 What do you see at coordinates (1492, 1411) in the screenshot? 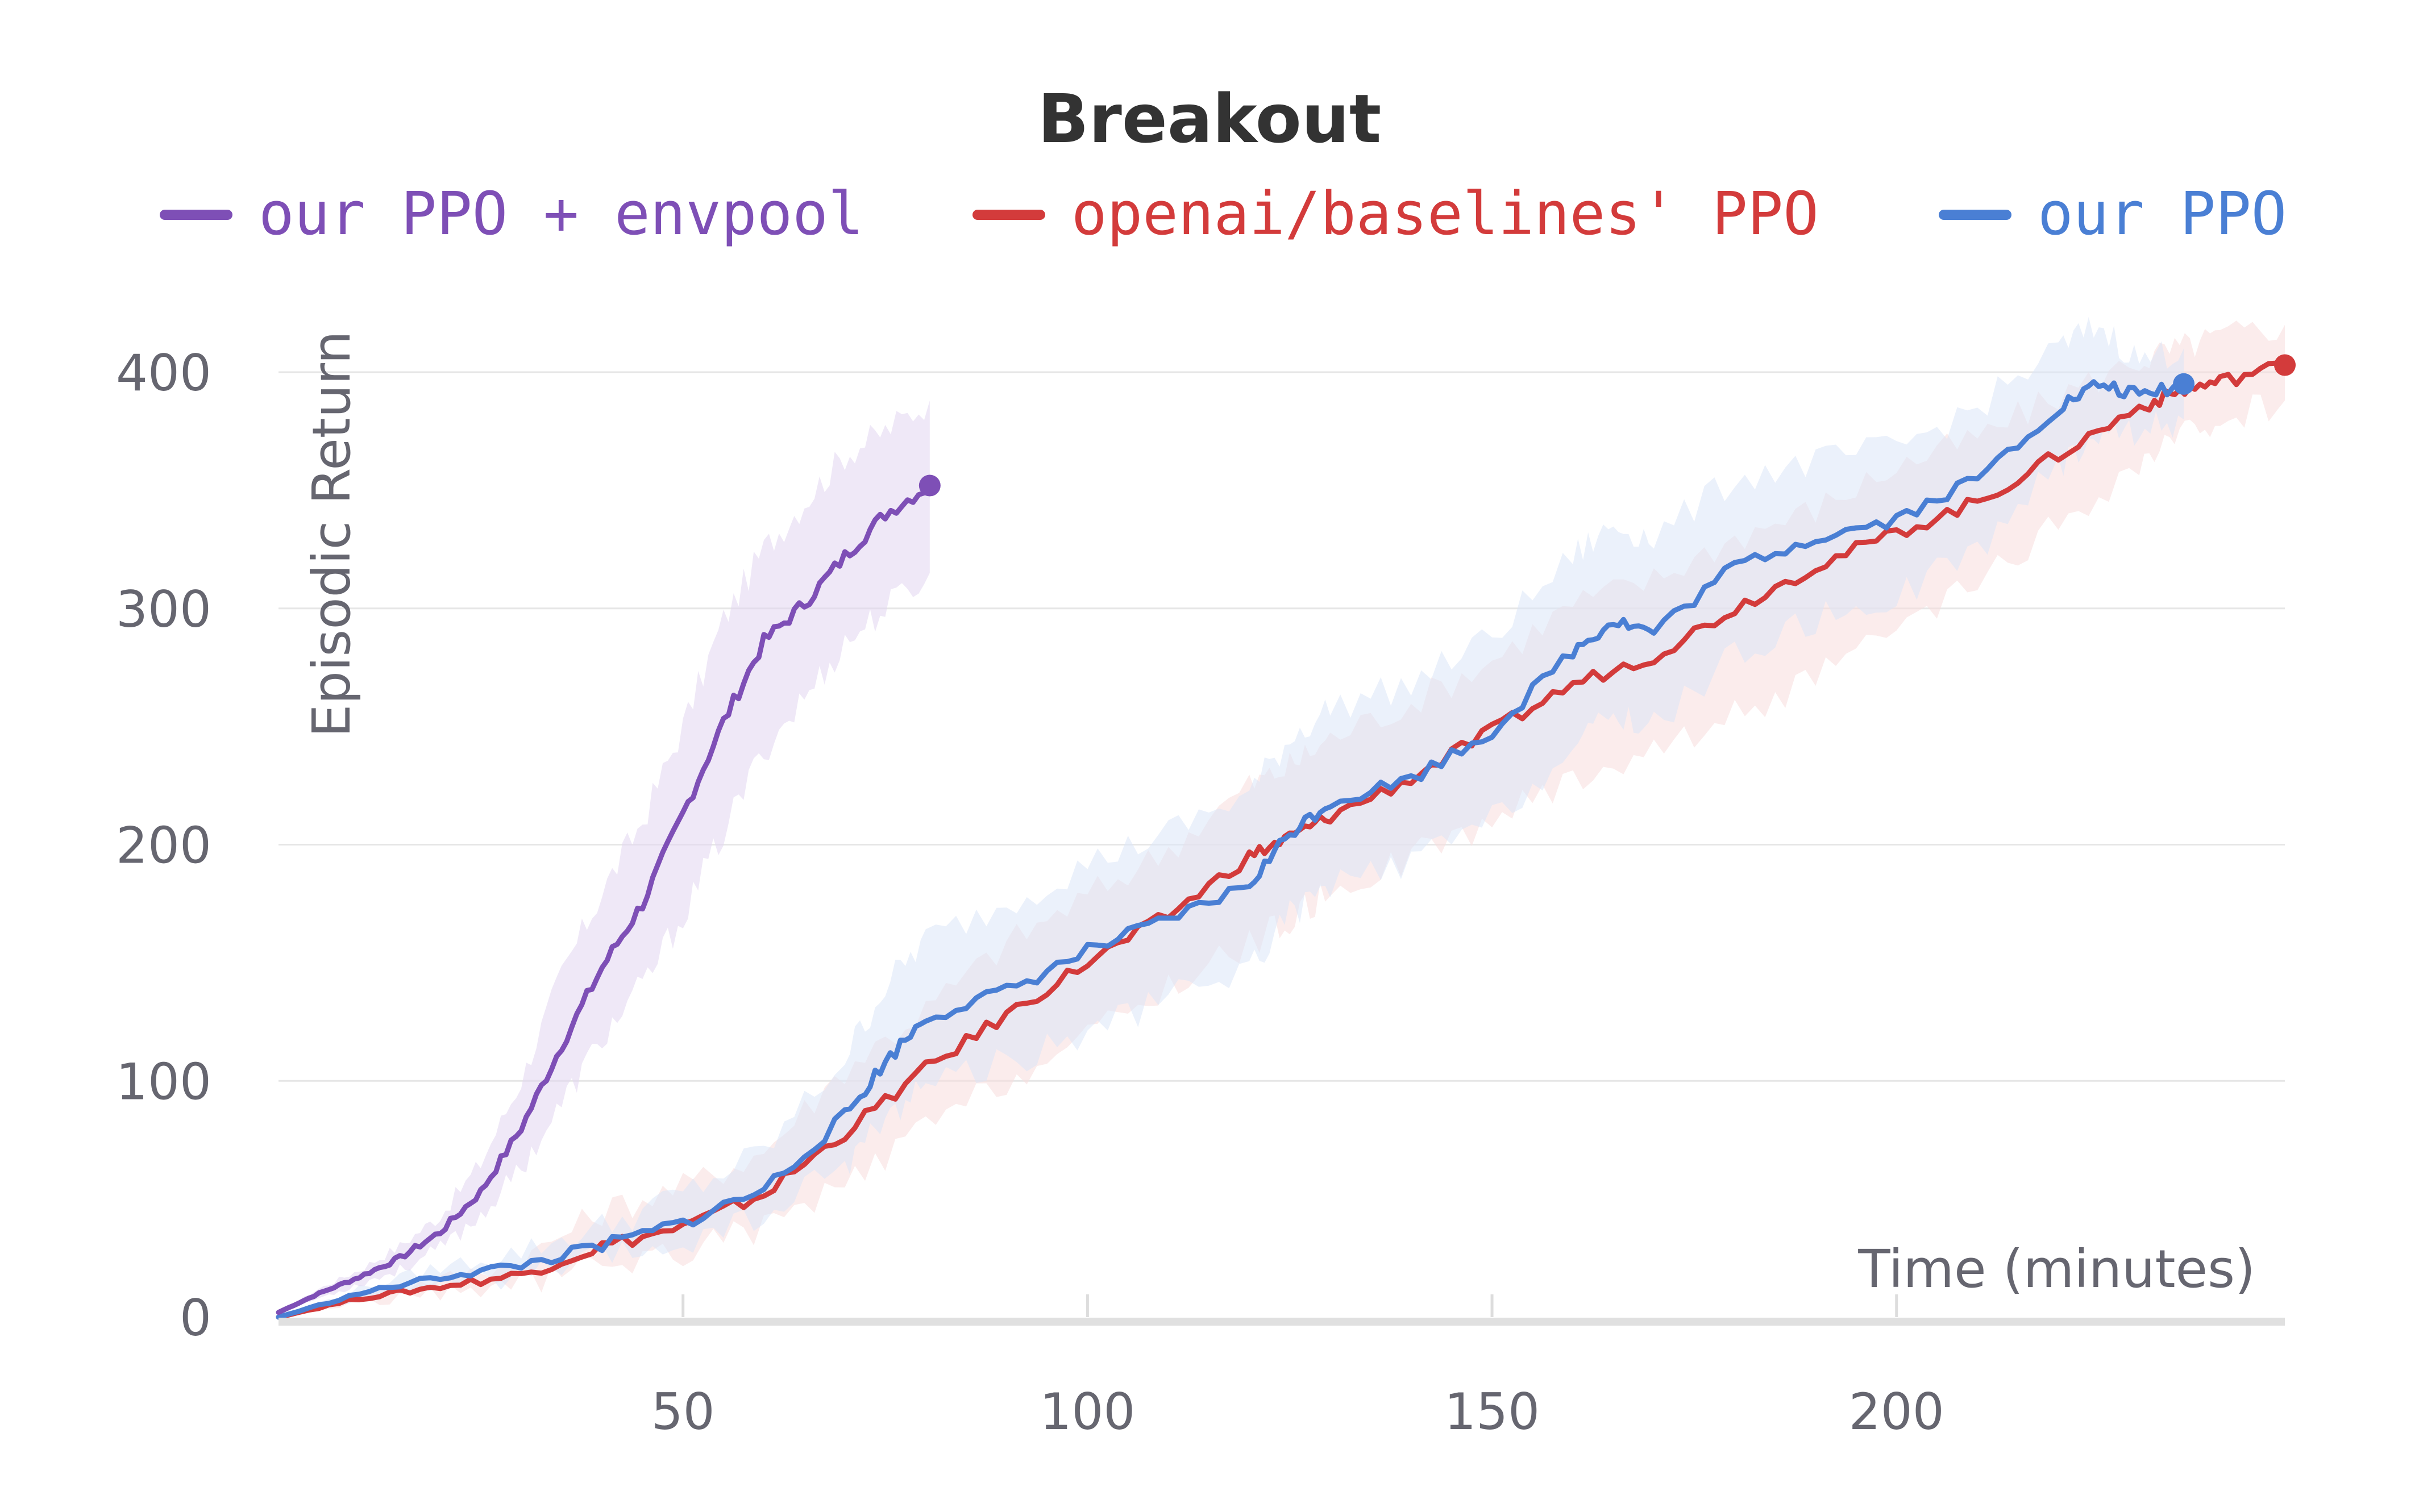
I see `x-tick-label-150: 150` at bounding box center [1492, 1411].